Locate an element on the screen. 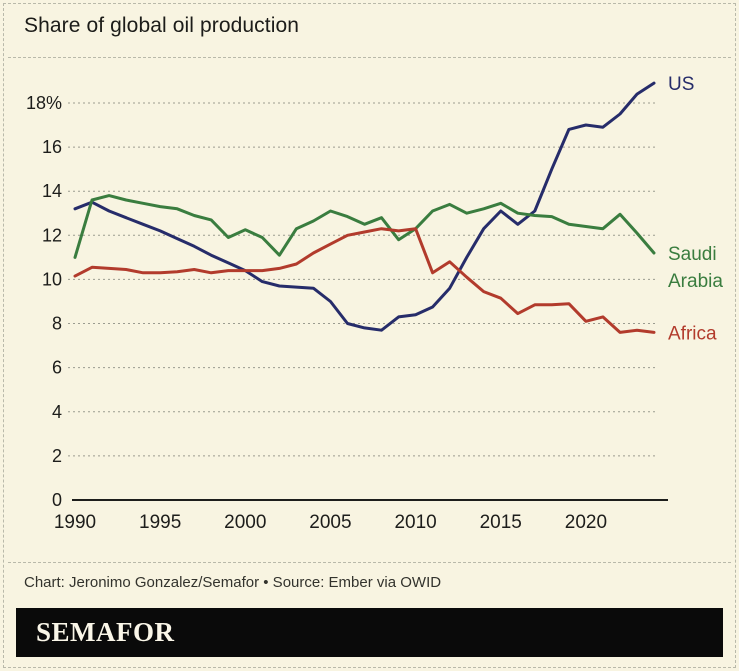 This screenshot has height=671, width=739. africa-line is located at coordinates (364, 280).